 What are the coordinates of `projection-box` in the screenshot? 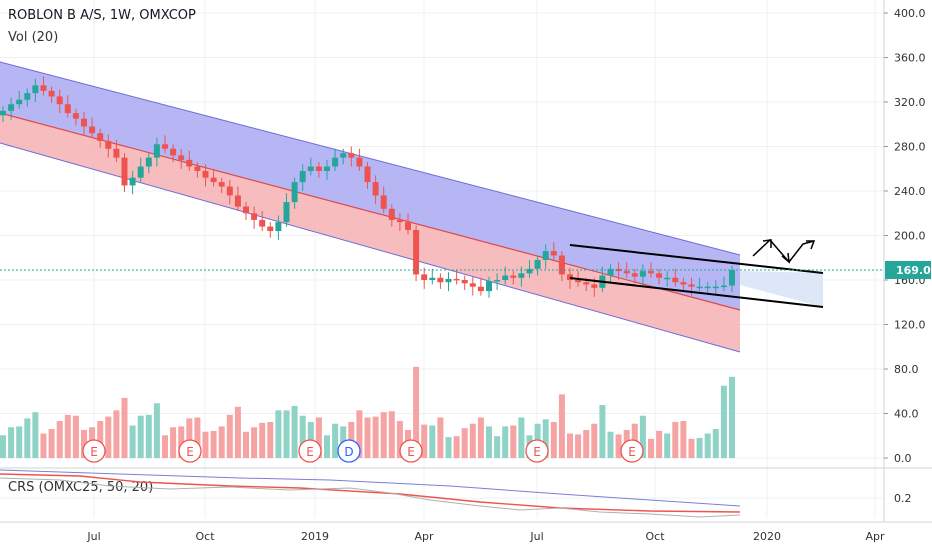 It's located at (781, 289).